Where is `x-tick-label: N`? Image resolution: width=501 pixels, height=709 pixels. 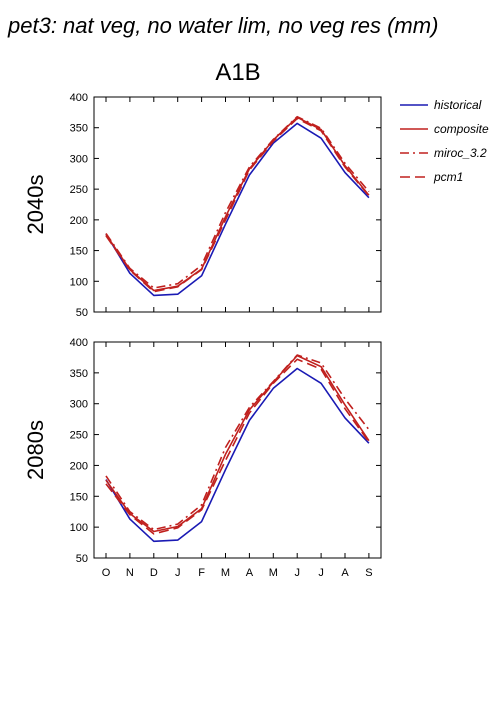
x-tick-label: N is located at coordinates (130, 573).